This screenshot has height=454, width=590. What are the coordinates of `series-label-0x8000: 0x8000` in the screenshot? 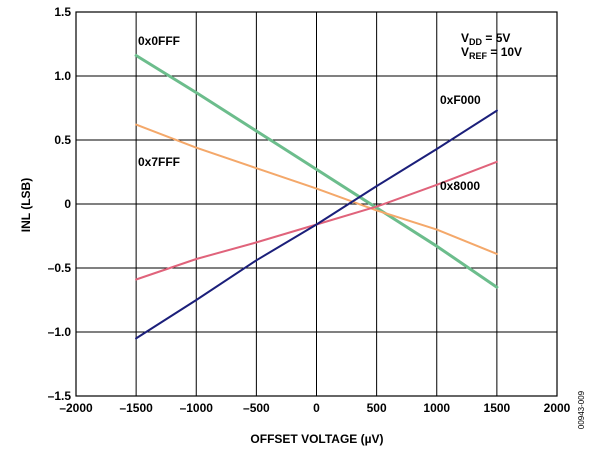 It's located at (460, 186).